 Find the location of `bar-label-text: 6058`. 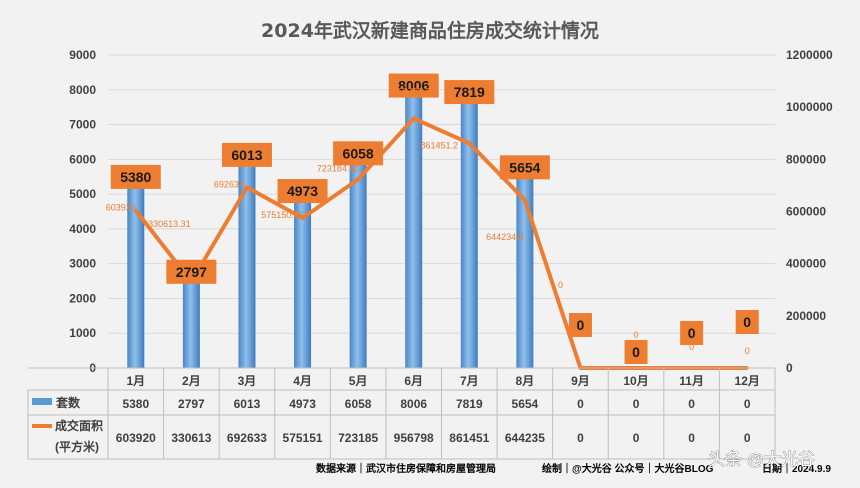

bar-label-text: 6058 is located at coordinates (358, 153).